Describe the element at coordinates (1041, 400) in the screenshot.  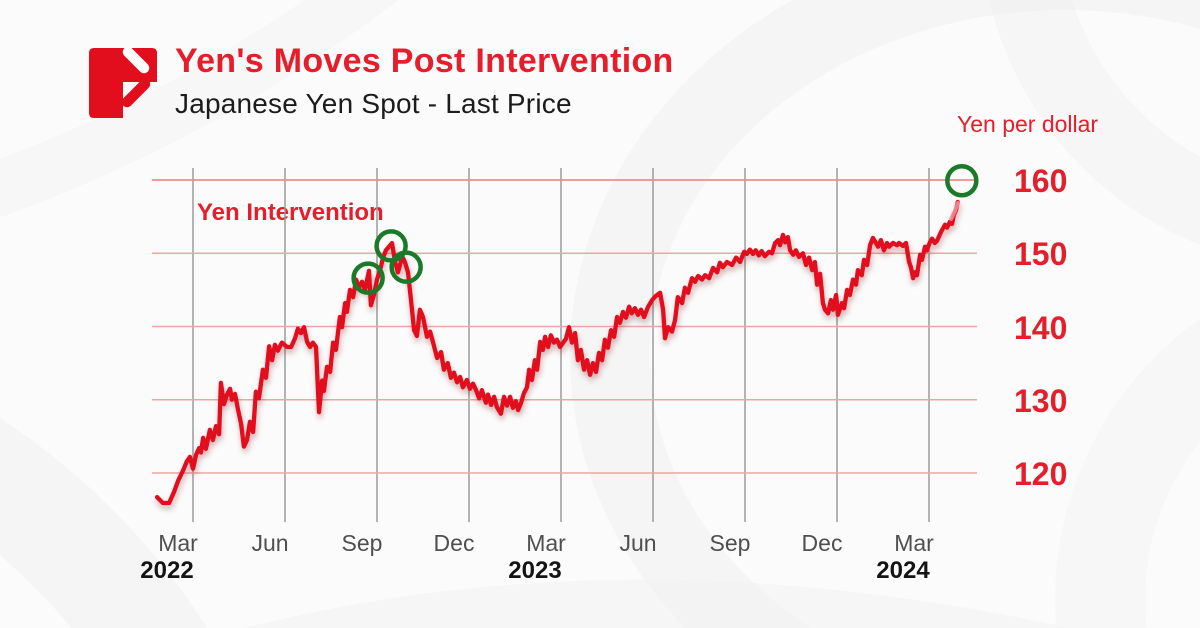
I see `y-tick-label: 130` at that location.